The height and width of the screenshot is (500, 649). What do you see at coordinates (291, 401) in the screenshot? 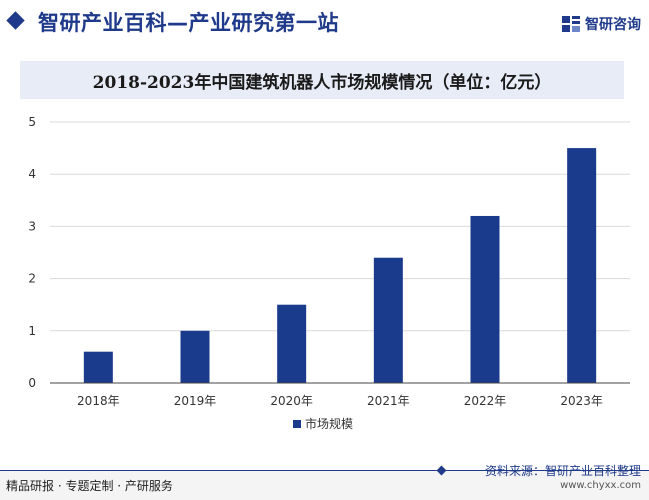
I see `x-tick-label: 2020年` at bounding box center [291, 401].